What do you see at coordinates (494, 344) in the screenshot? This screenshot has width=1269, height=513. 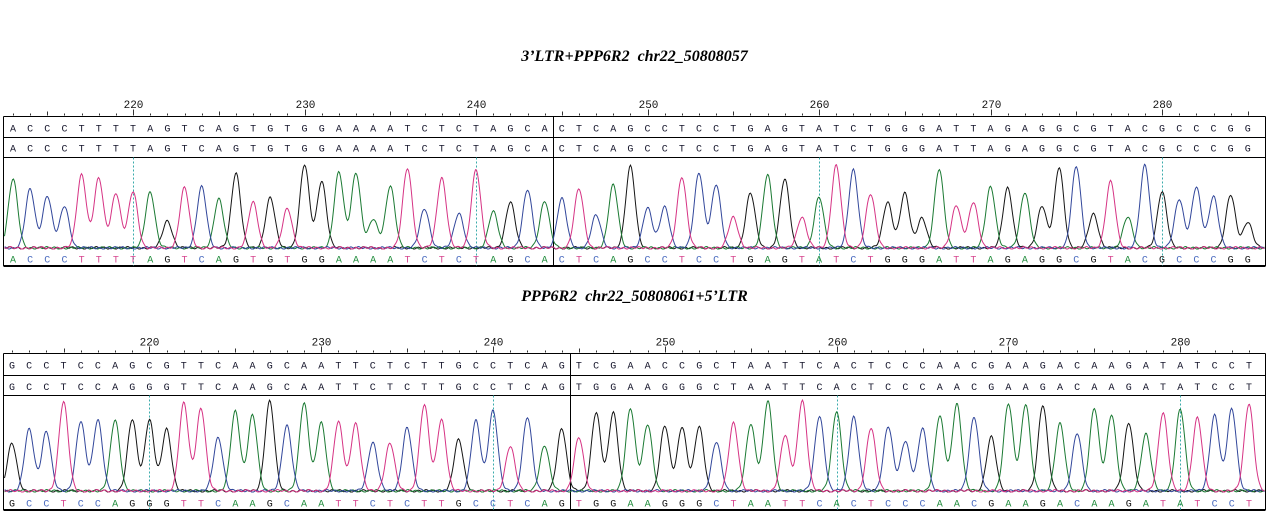 I see `ruler-label: 240` at bounding box center [494, 344].